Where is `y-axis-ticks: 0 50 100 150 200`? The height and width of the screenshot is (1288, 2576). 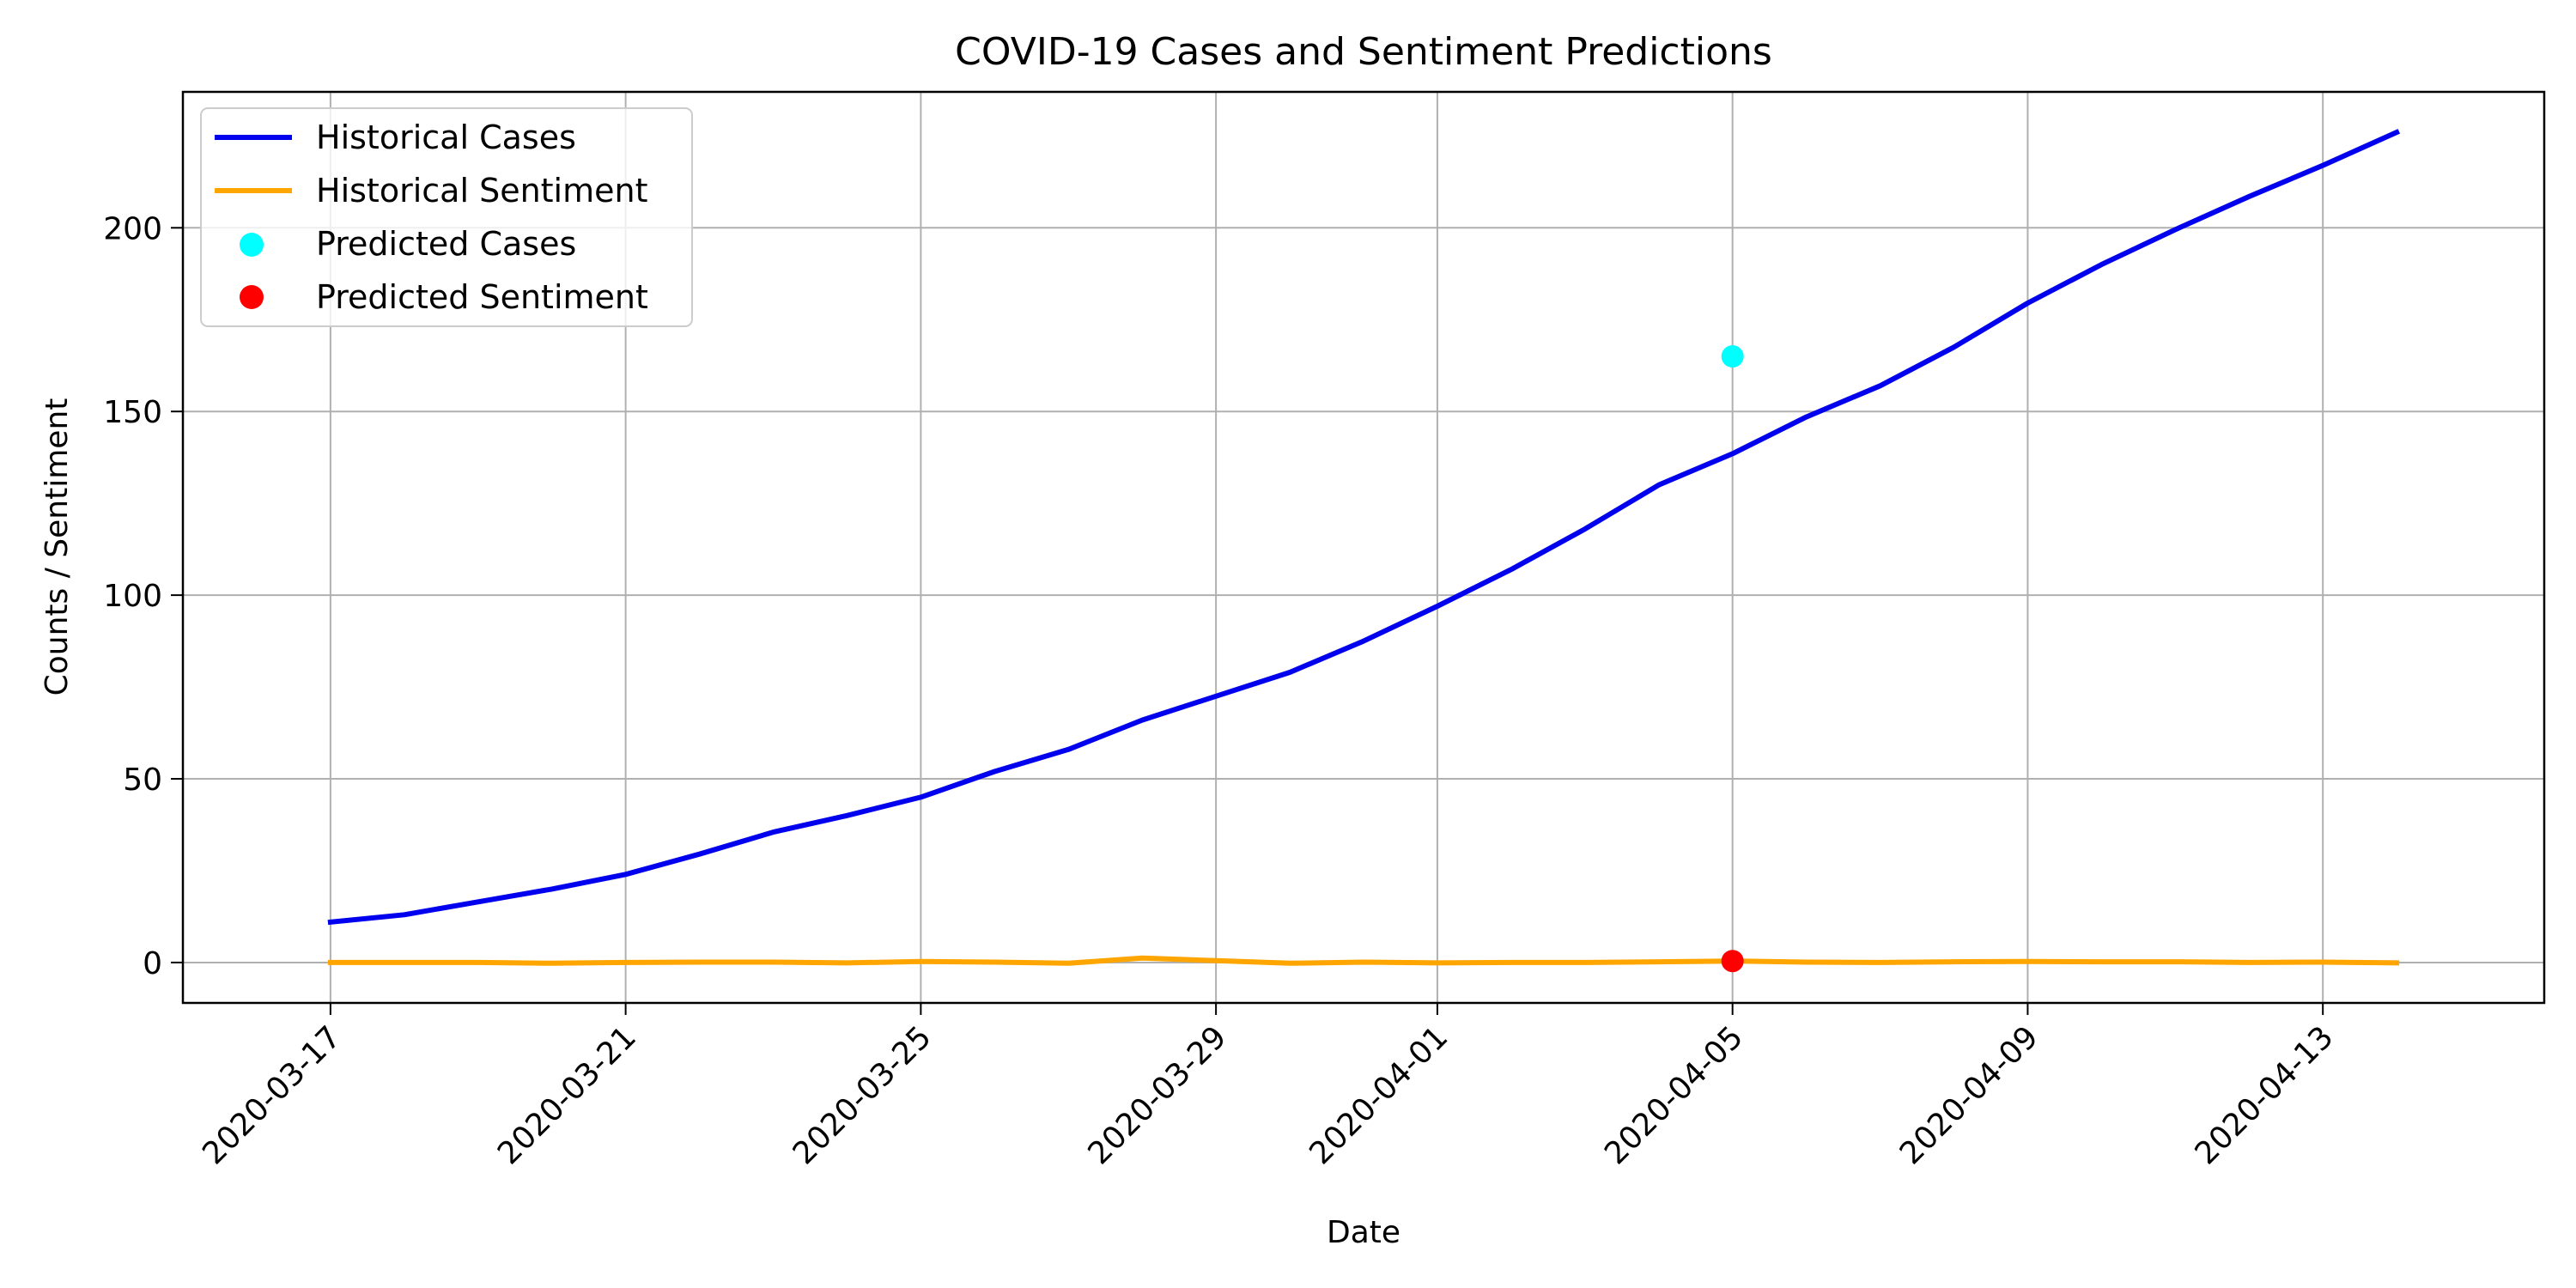
y-axis-ticks: 0 50 100 150 200 is located at coordinates (143, 596).